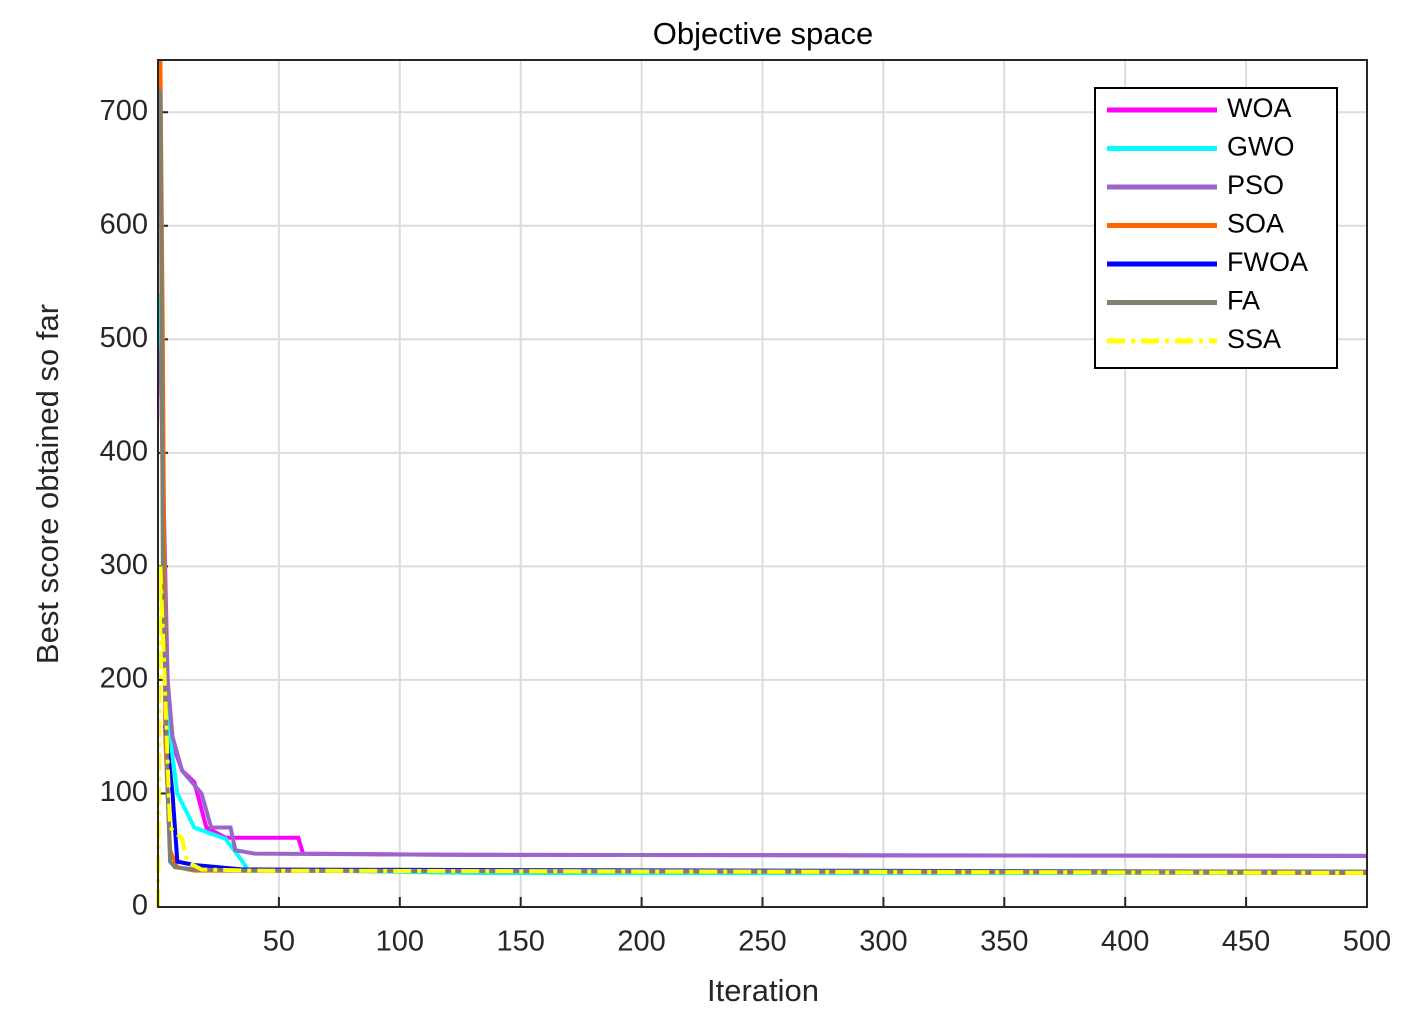  Describe the element at coordinates (400, 942) in the screenshot. I see `x-tick-label: 100` at that location.